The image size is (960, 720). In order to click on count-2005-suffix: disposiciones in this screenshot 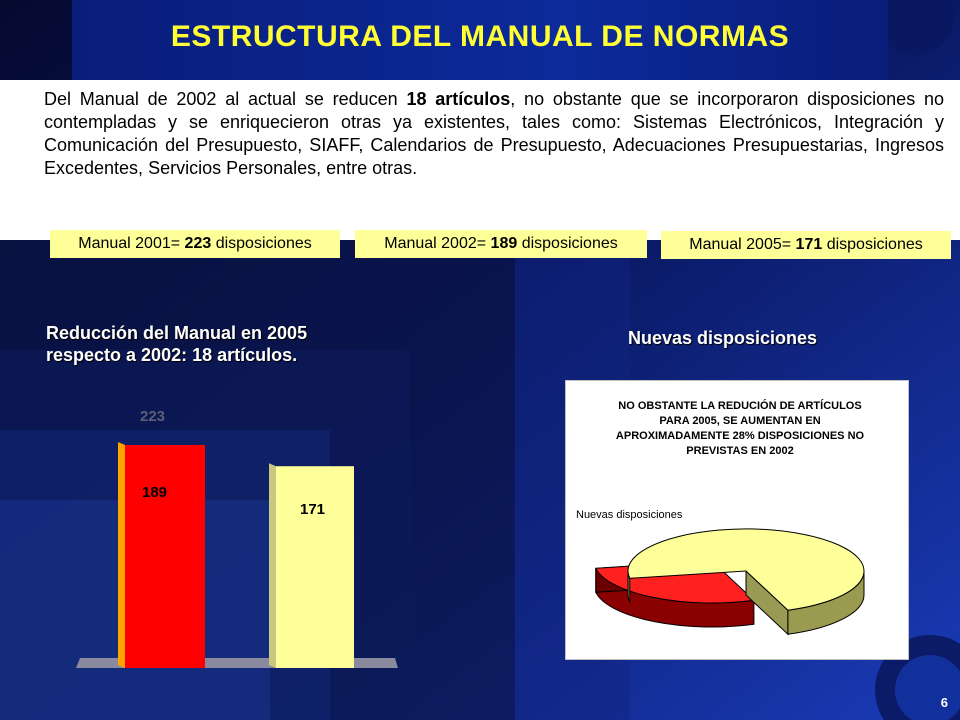, I will do `click(872, 244)`.